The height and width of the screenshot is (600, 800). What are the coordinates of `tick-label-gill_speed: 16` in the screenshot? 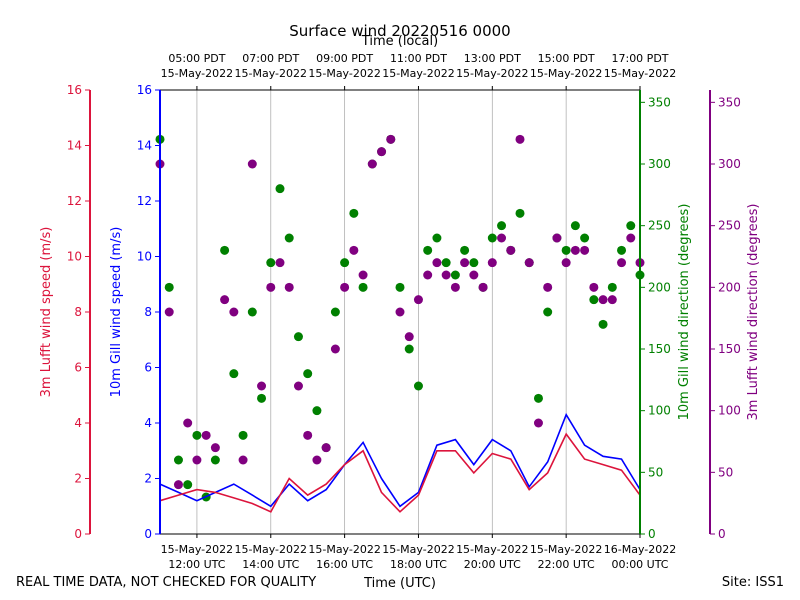 It's located at (144, 90).